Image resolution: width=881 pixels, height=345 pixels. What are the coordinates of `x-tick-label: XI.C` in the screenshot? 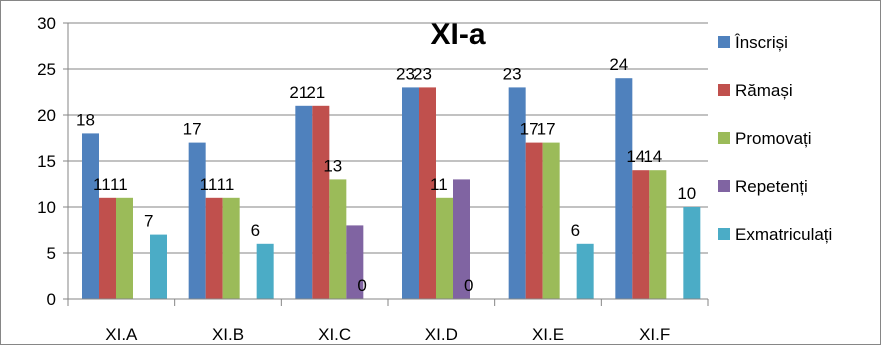 It's located at (334, 334).